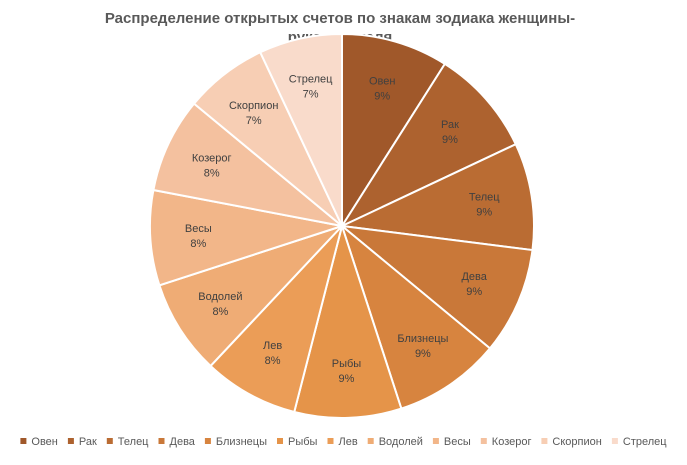  What do you see at coordinates (382, 97) in the screenshot?
I see `slice-value-0: 9%` at bounding box center [382, 97].